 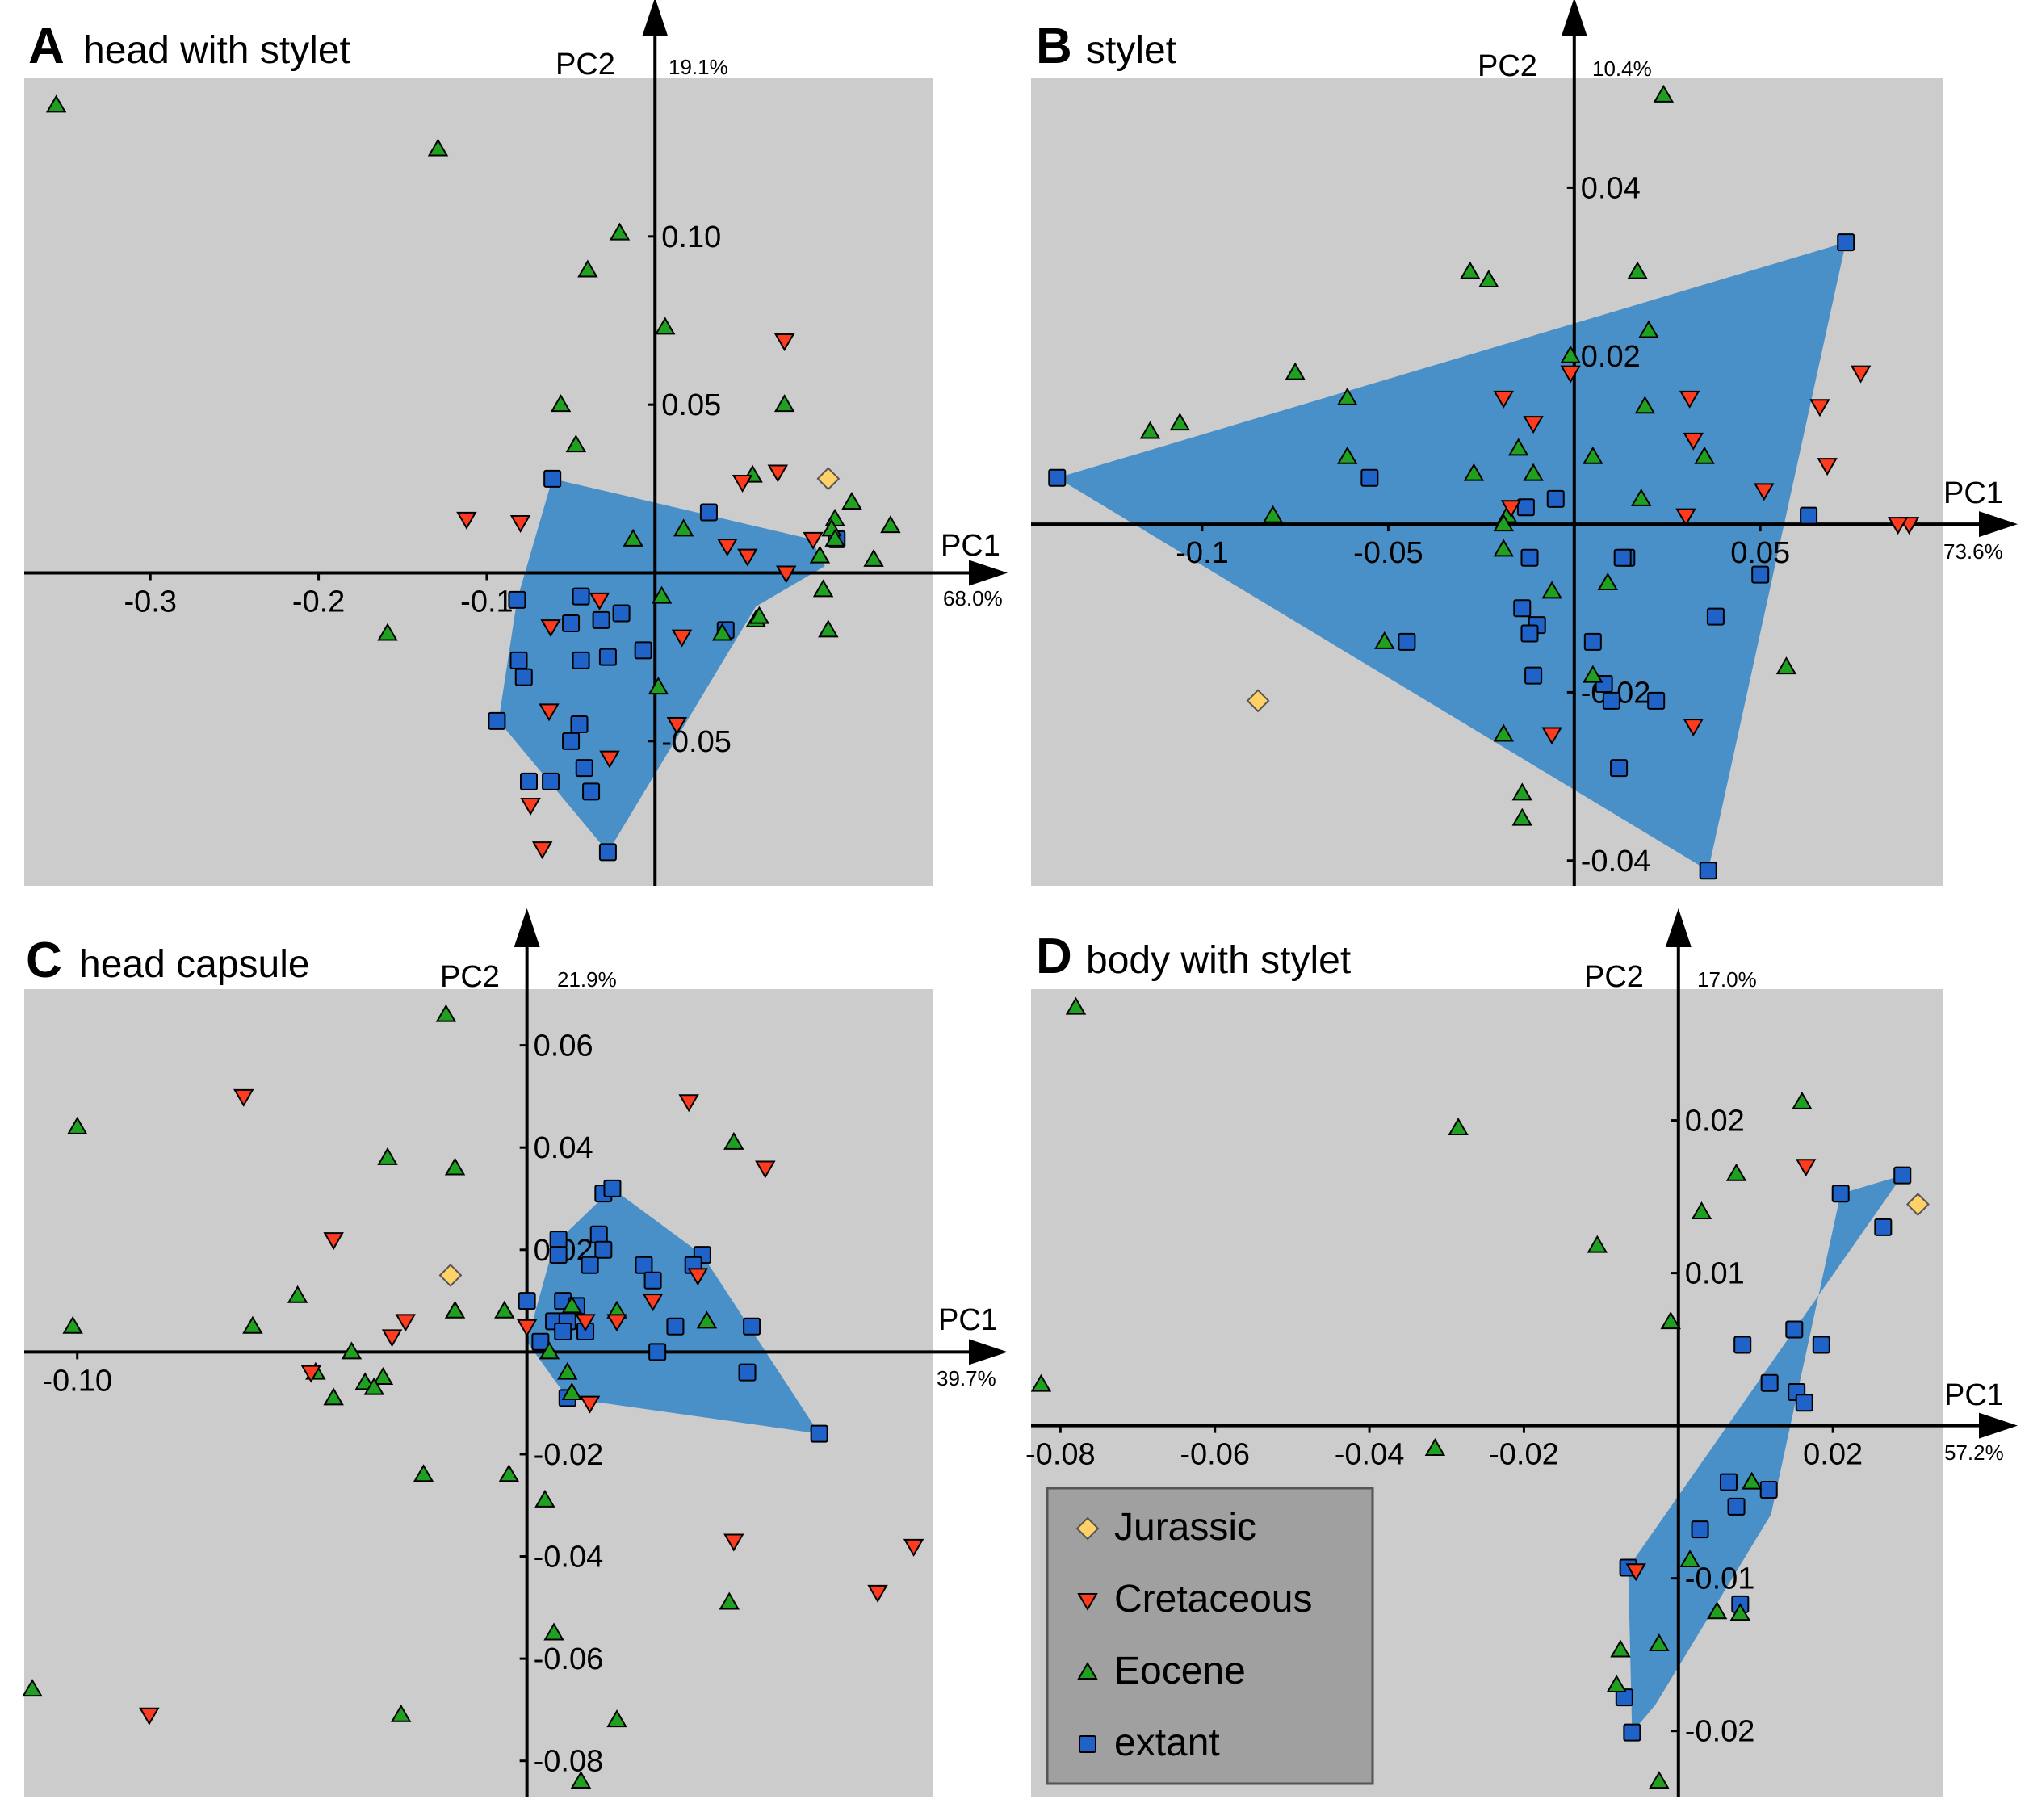 I want to click on x-axis-arrow, so click(x=1998, y=1425).